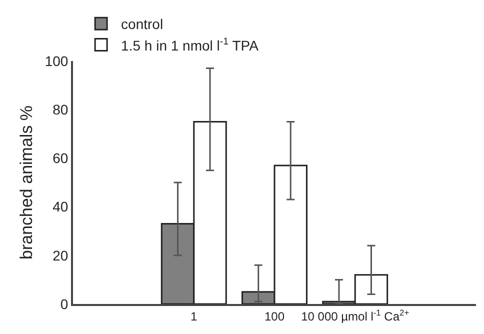 Image resolution: width=484 pixels, height=334 pixels. Describe the element at coordinates (194, 316) in the screenshot. I see `x-tick-label: 1` at that location.